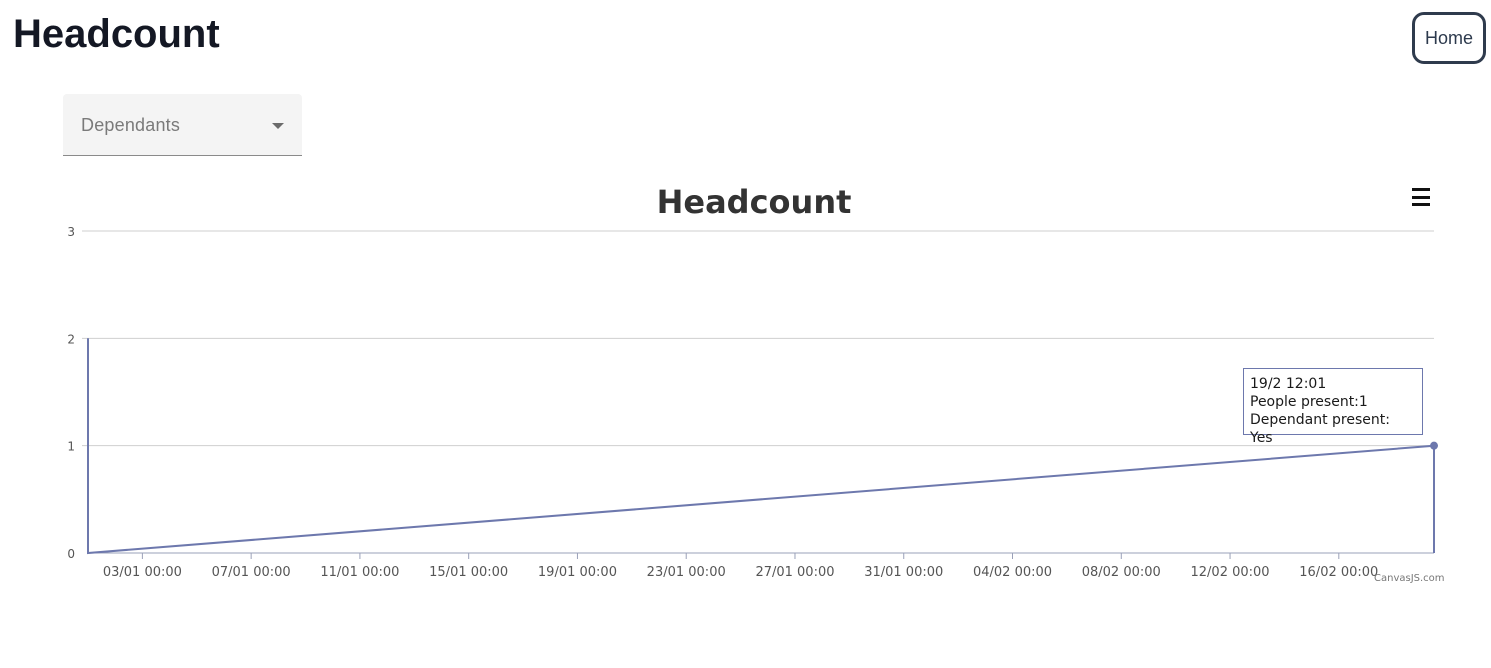 This screenshot has width=1491, height=668. What do you see at coordinates (1288, 384) in the screenshot?
I see `tooltip-time: 19/2 12:01` at bounding box center [1288, 384].